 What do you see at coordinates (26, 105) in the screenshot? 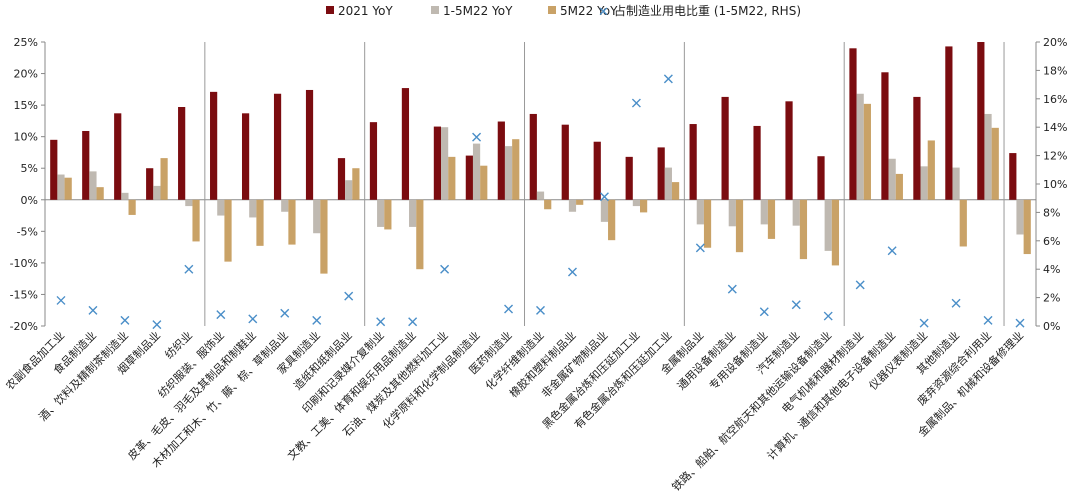
I see `left-tick-label: 15%` at bounding box center [26, 105].